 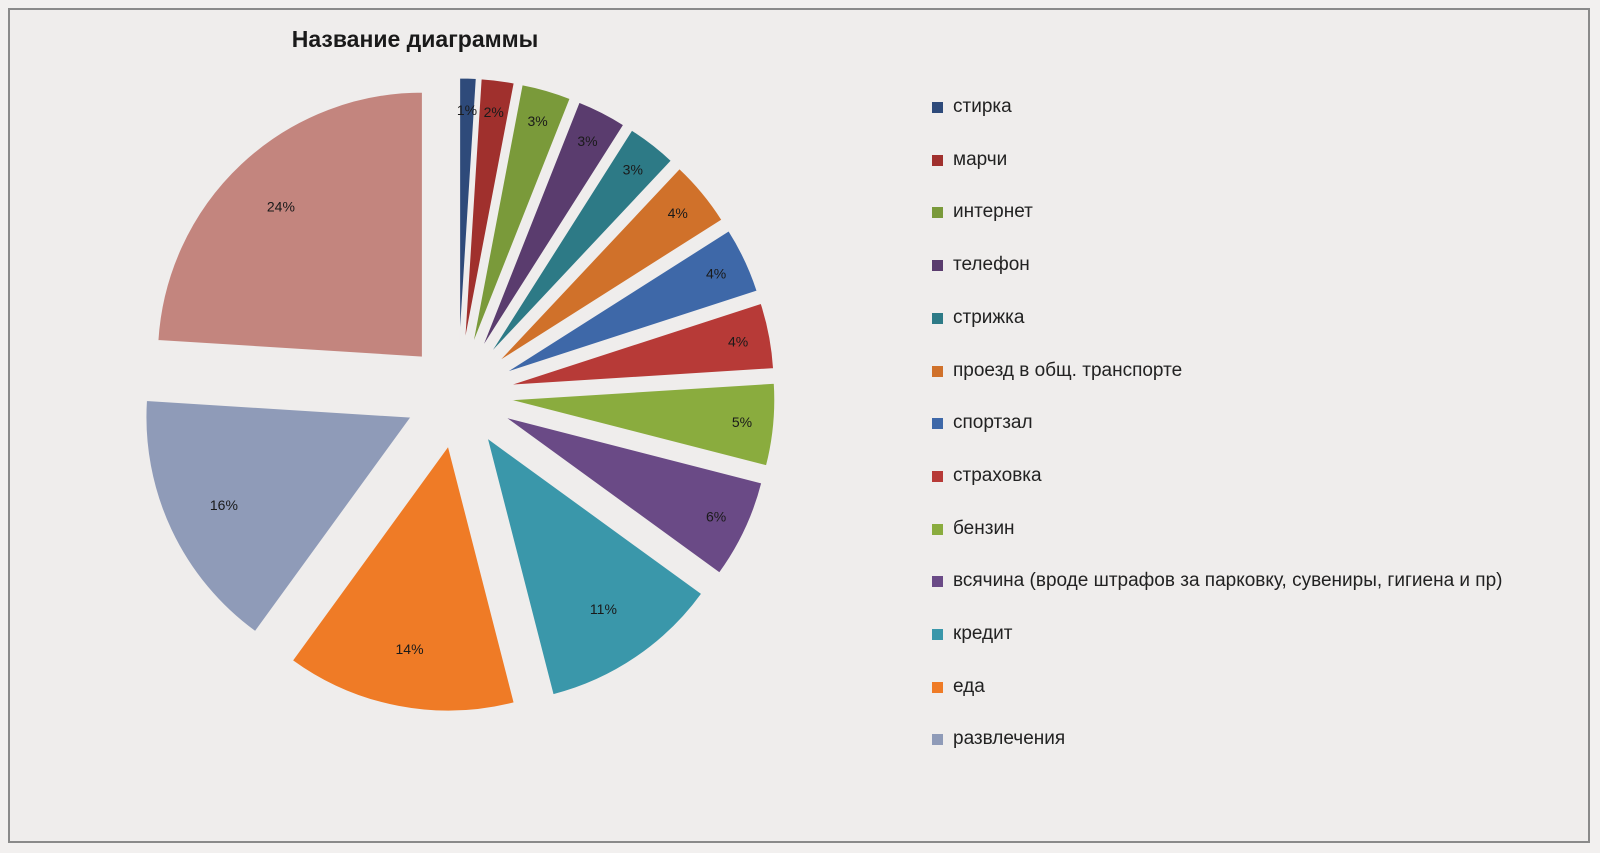 I want to click on legend-label: кредит, so click(x=983, y=633).